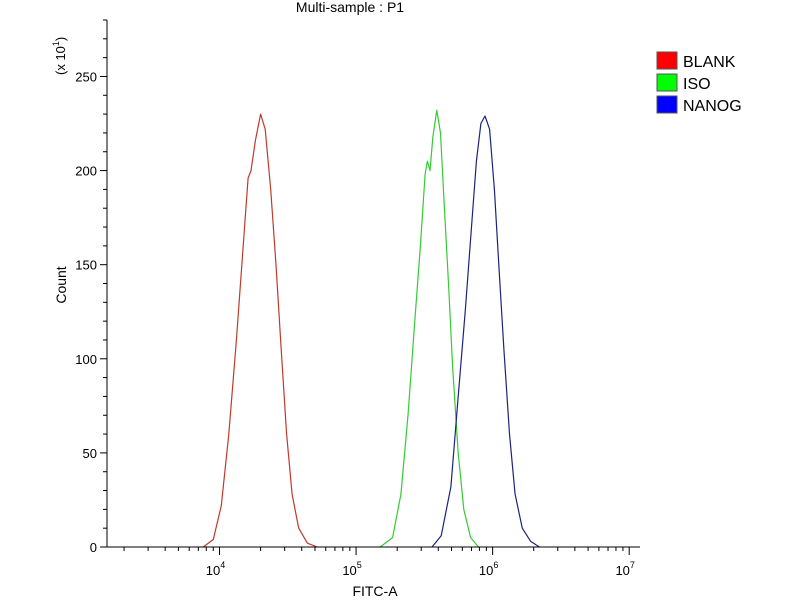 This screenshot has width=800, height=600. Describe the element at coordinates (60, 39) in the screenshot. I see `y-multiplier-suffix: )` at that location.